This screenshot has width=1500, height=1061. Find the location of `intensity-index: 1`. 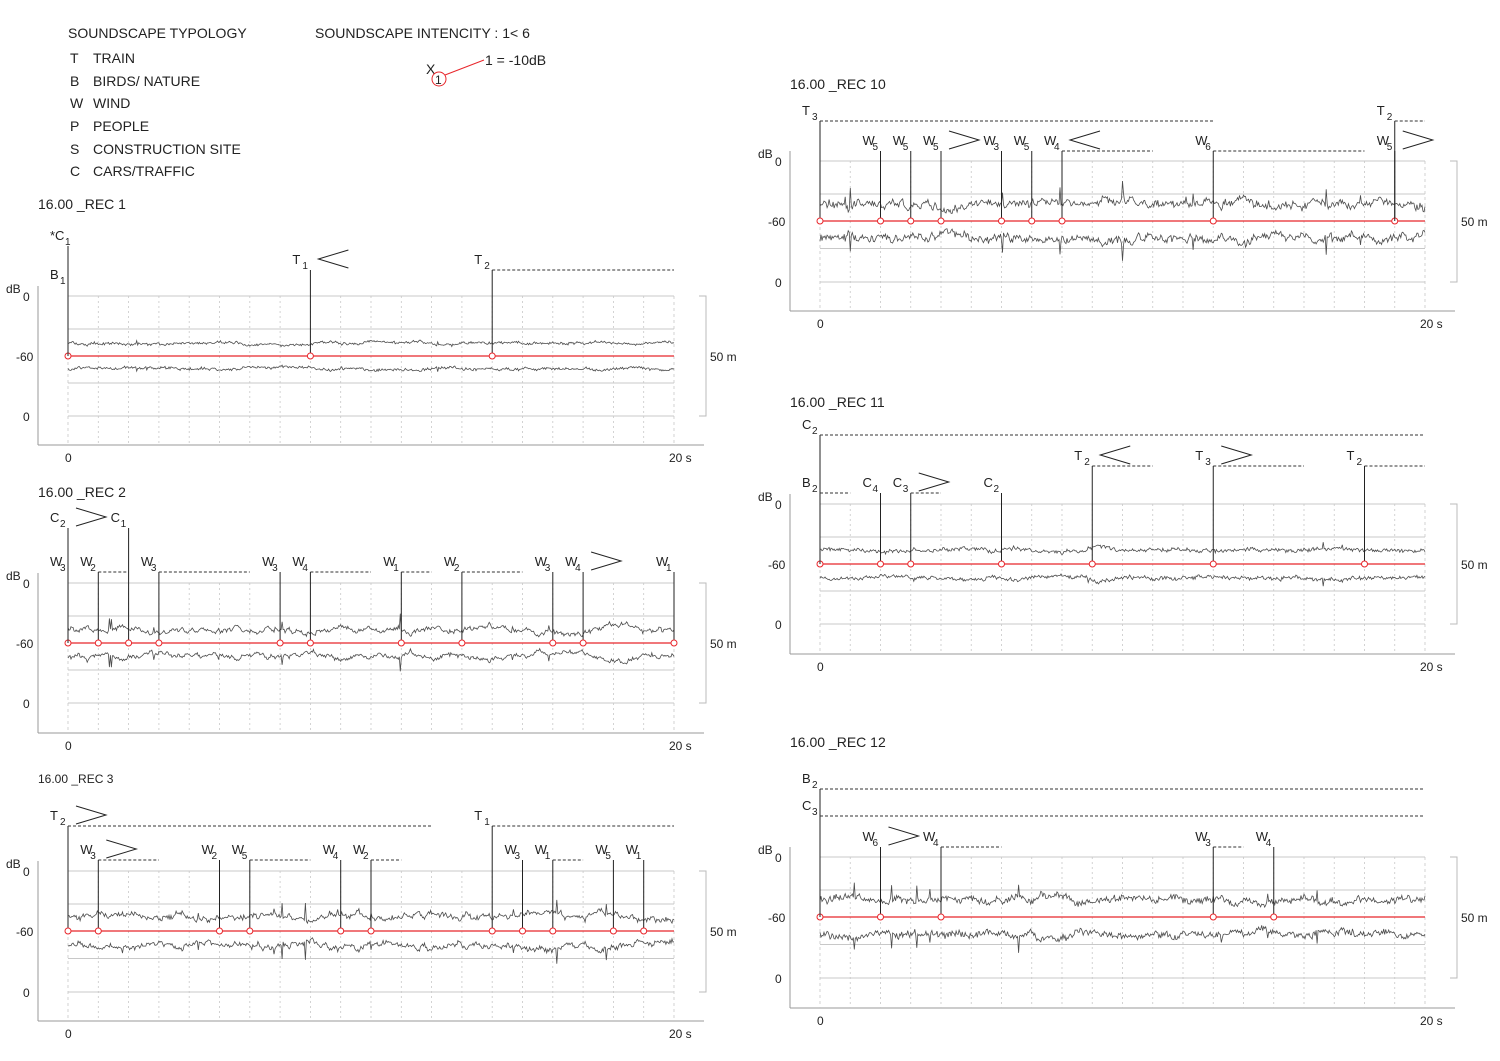

intensity-index: 1 is located at coordinates (438, 80).